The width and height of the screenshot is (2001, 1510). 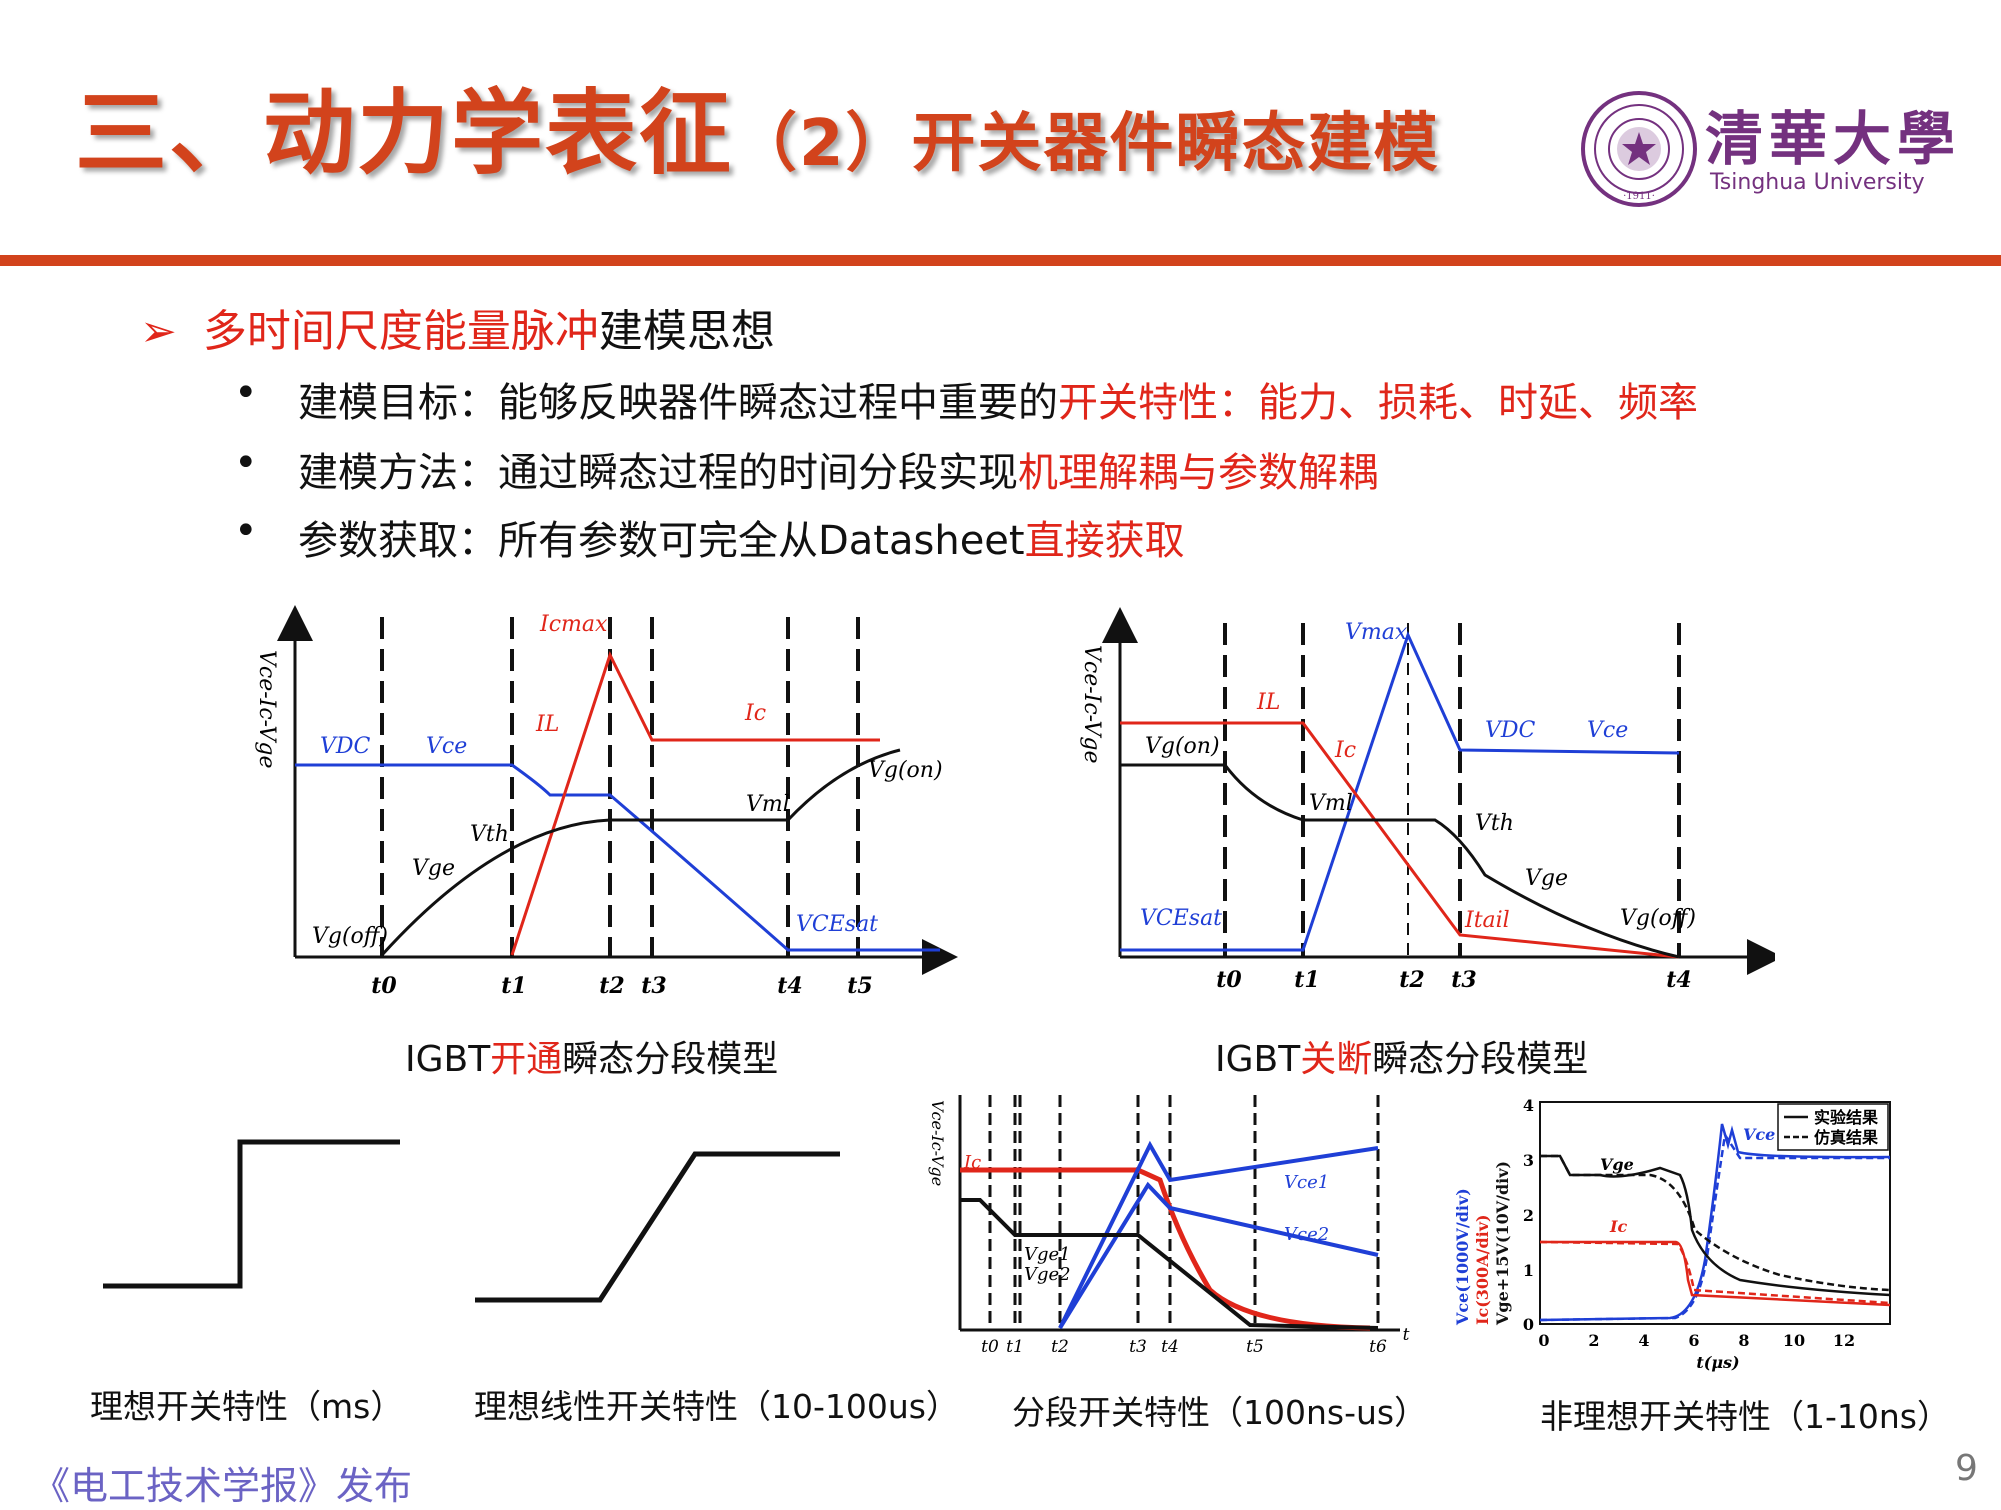 I want to click on page-number: 9, so click(x=1966, y=1468).